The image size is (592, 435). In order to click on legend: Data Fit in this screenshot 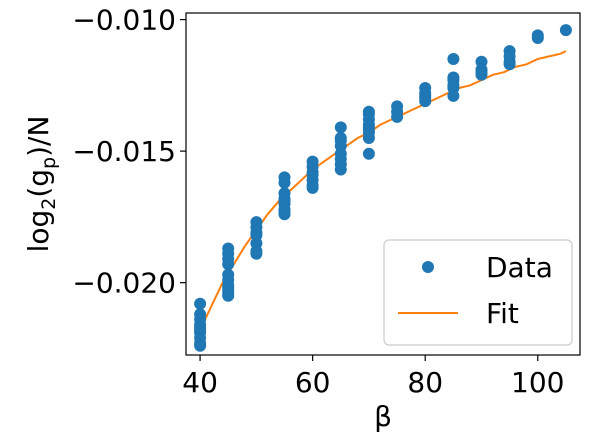, I will do `click(478, 292)`.